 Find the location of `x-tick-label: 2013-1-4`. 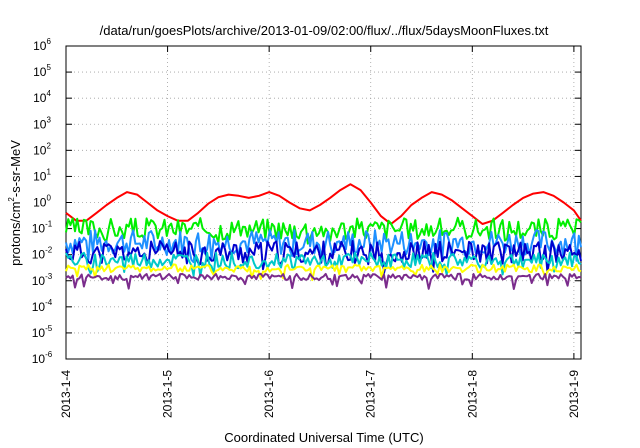

x-tick-label: 2013-1-4 is located at coordinates (66, 394).